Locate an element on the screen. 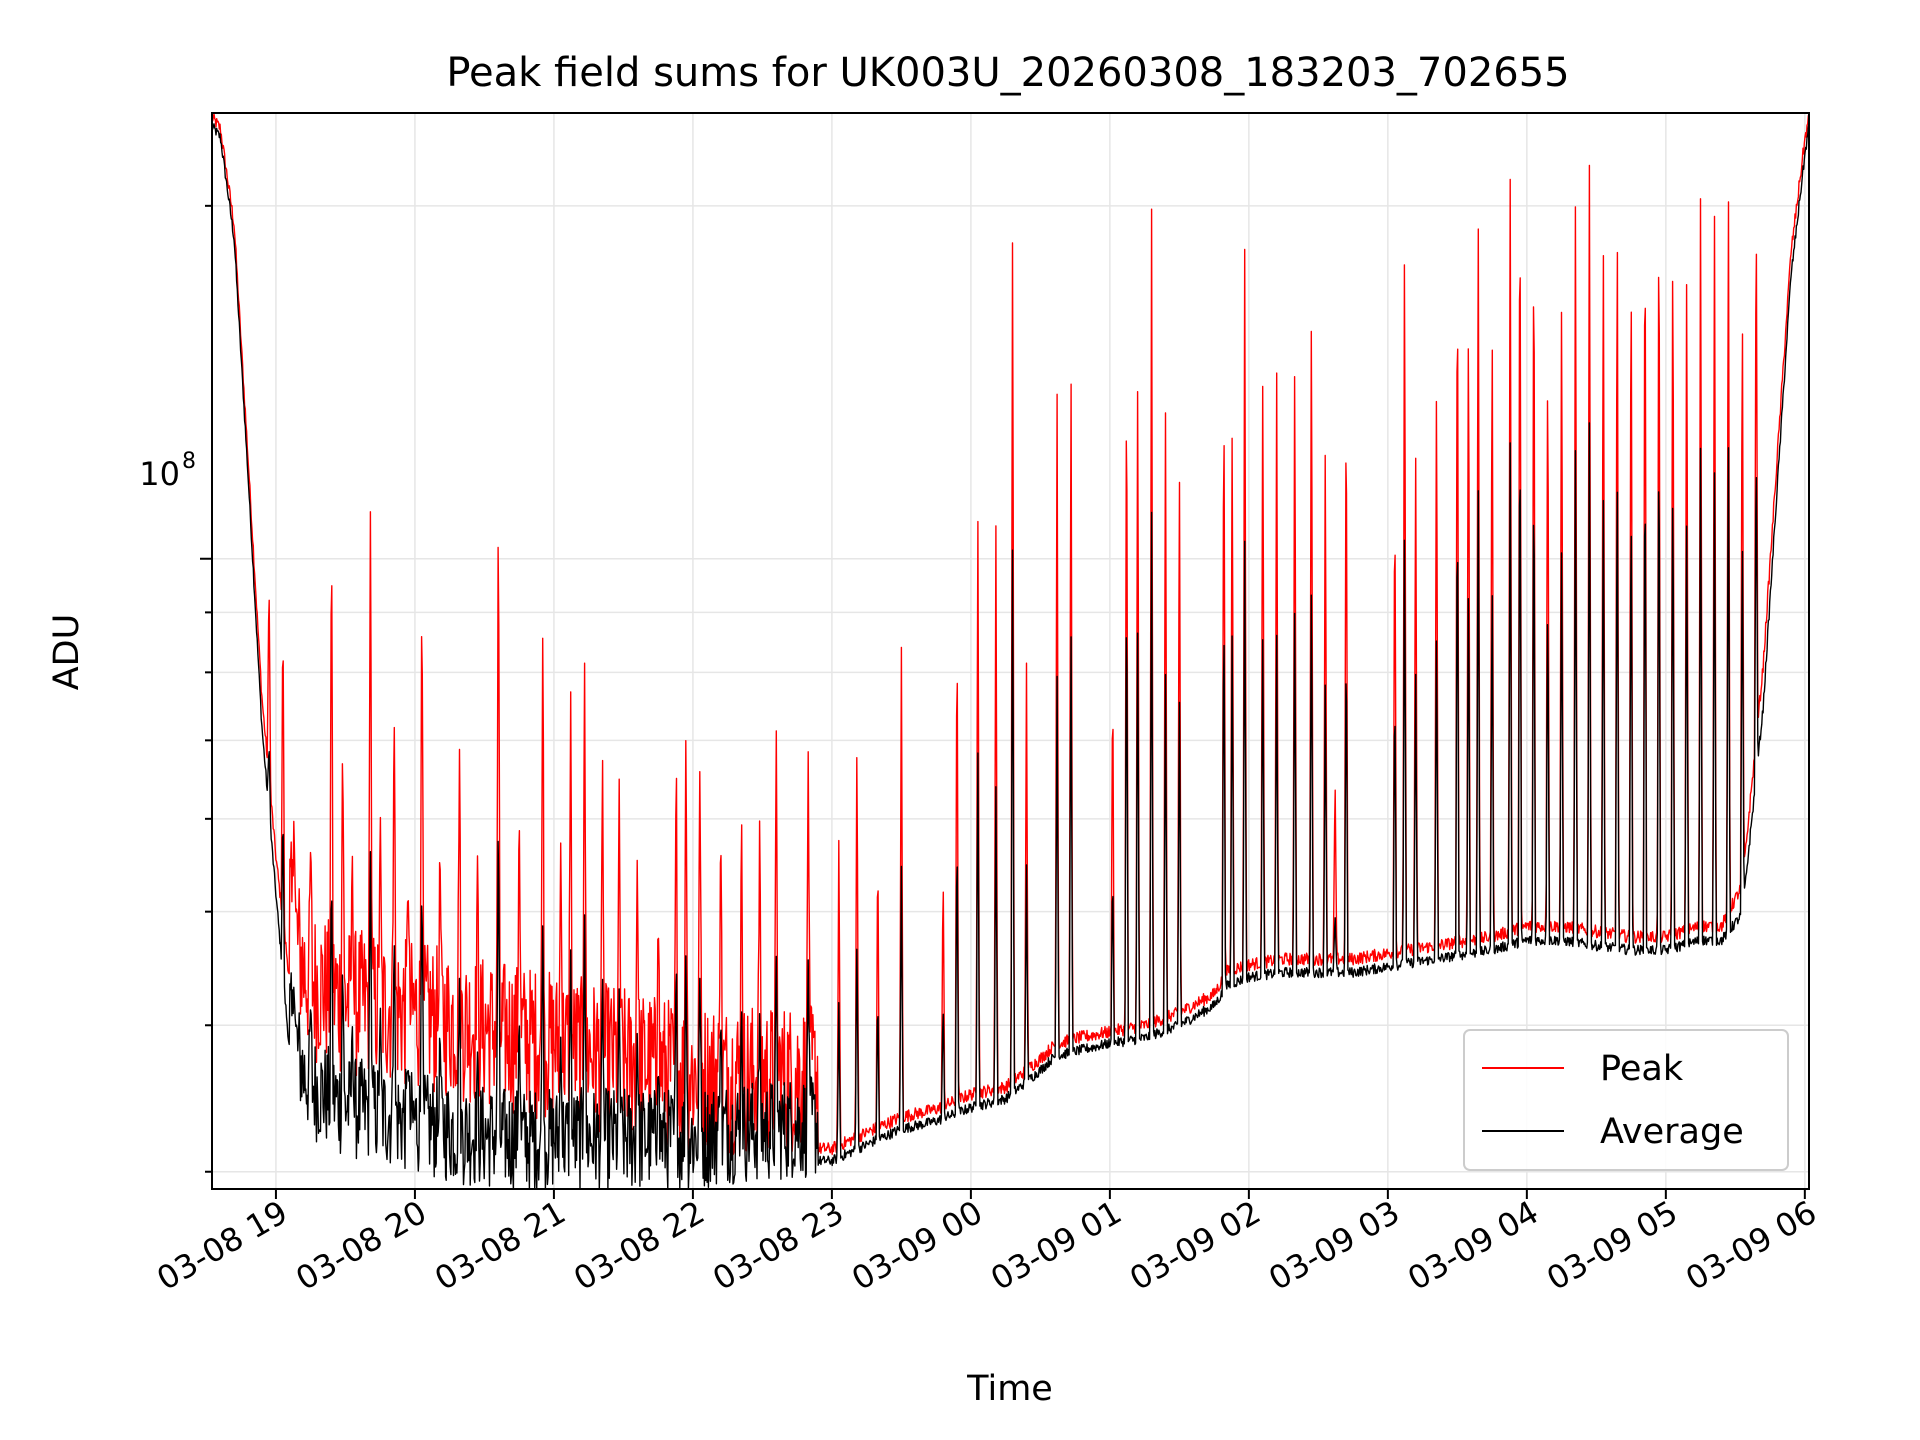  y-tick-label-major: 10 8 is located at coordinates (167, 471).